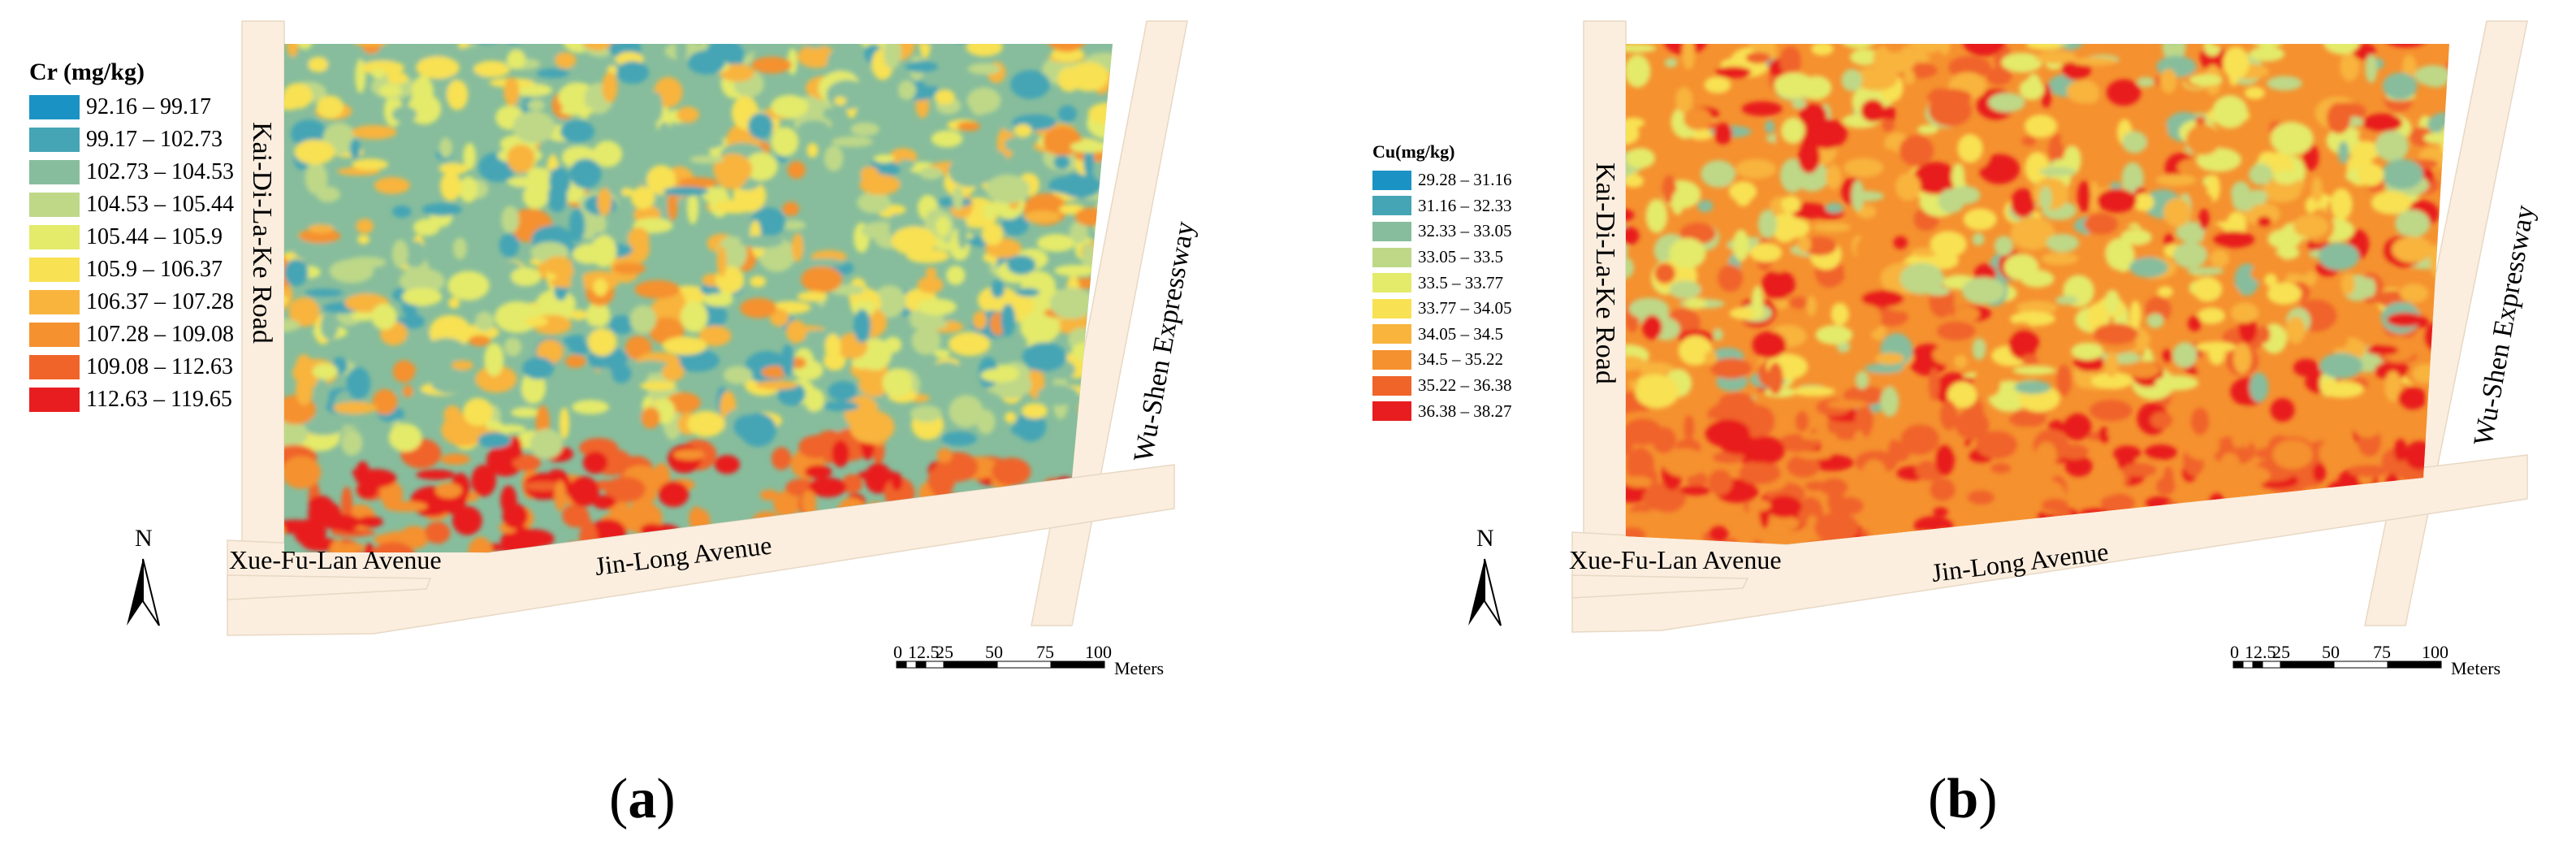 Image resolution: width=2576 pixels, height=849 pixels. I want to click on legend-range-label: 33.77 – 34.05, so click(1465, 308).